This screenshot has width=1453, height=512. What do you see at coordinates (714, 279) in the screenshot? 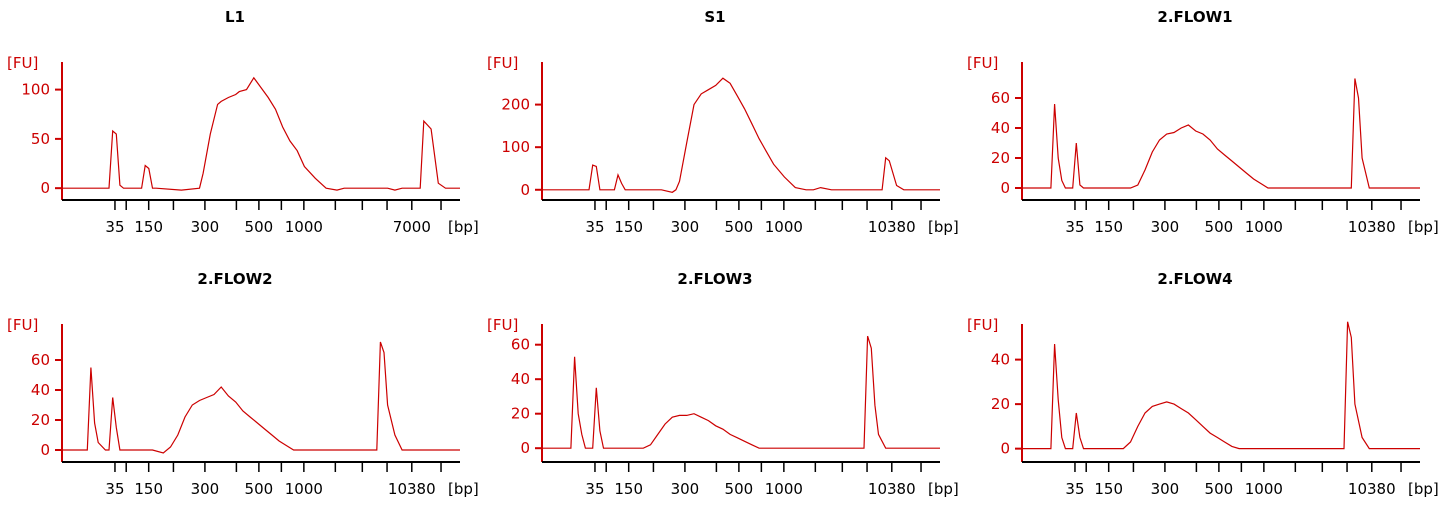
I see `chart-title: 2.FLOW3` at bounding box center [714, 279].